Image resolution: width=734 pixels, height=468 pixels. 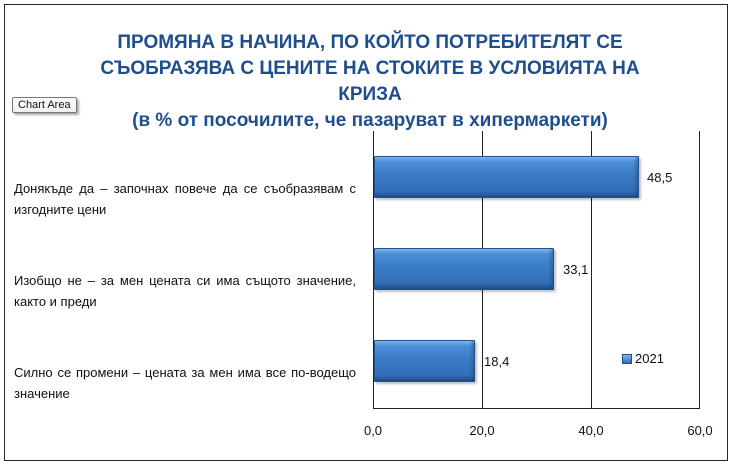 I want to click on x-tick-40: 40,0, so click(x=591, y=430).